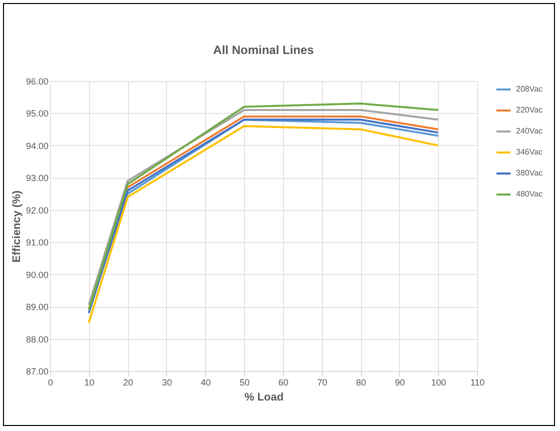 The width and height of the screenshot is (560, 431). I want to click on x-tick-label: 0, so click(51, 383).